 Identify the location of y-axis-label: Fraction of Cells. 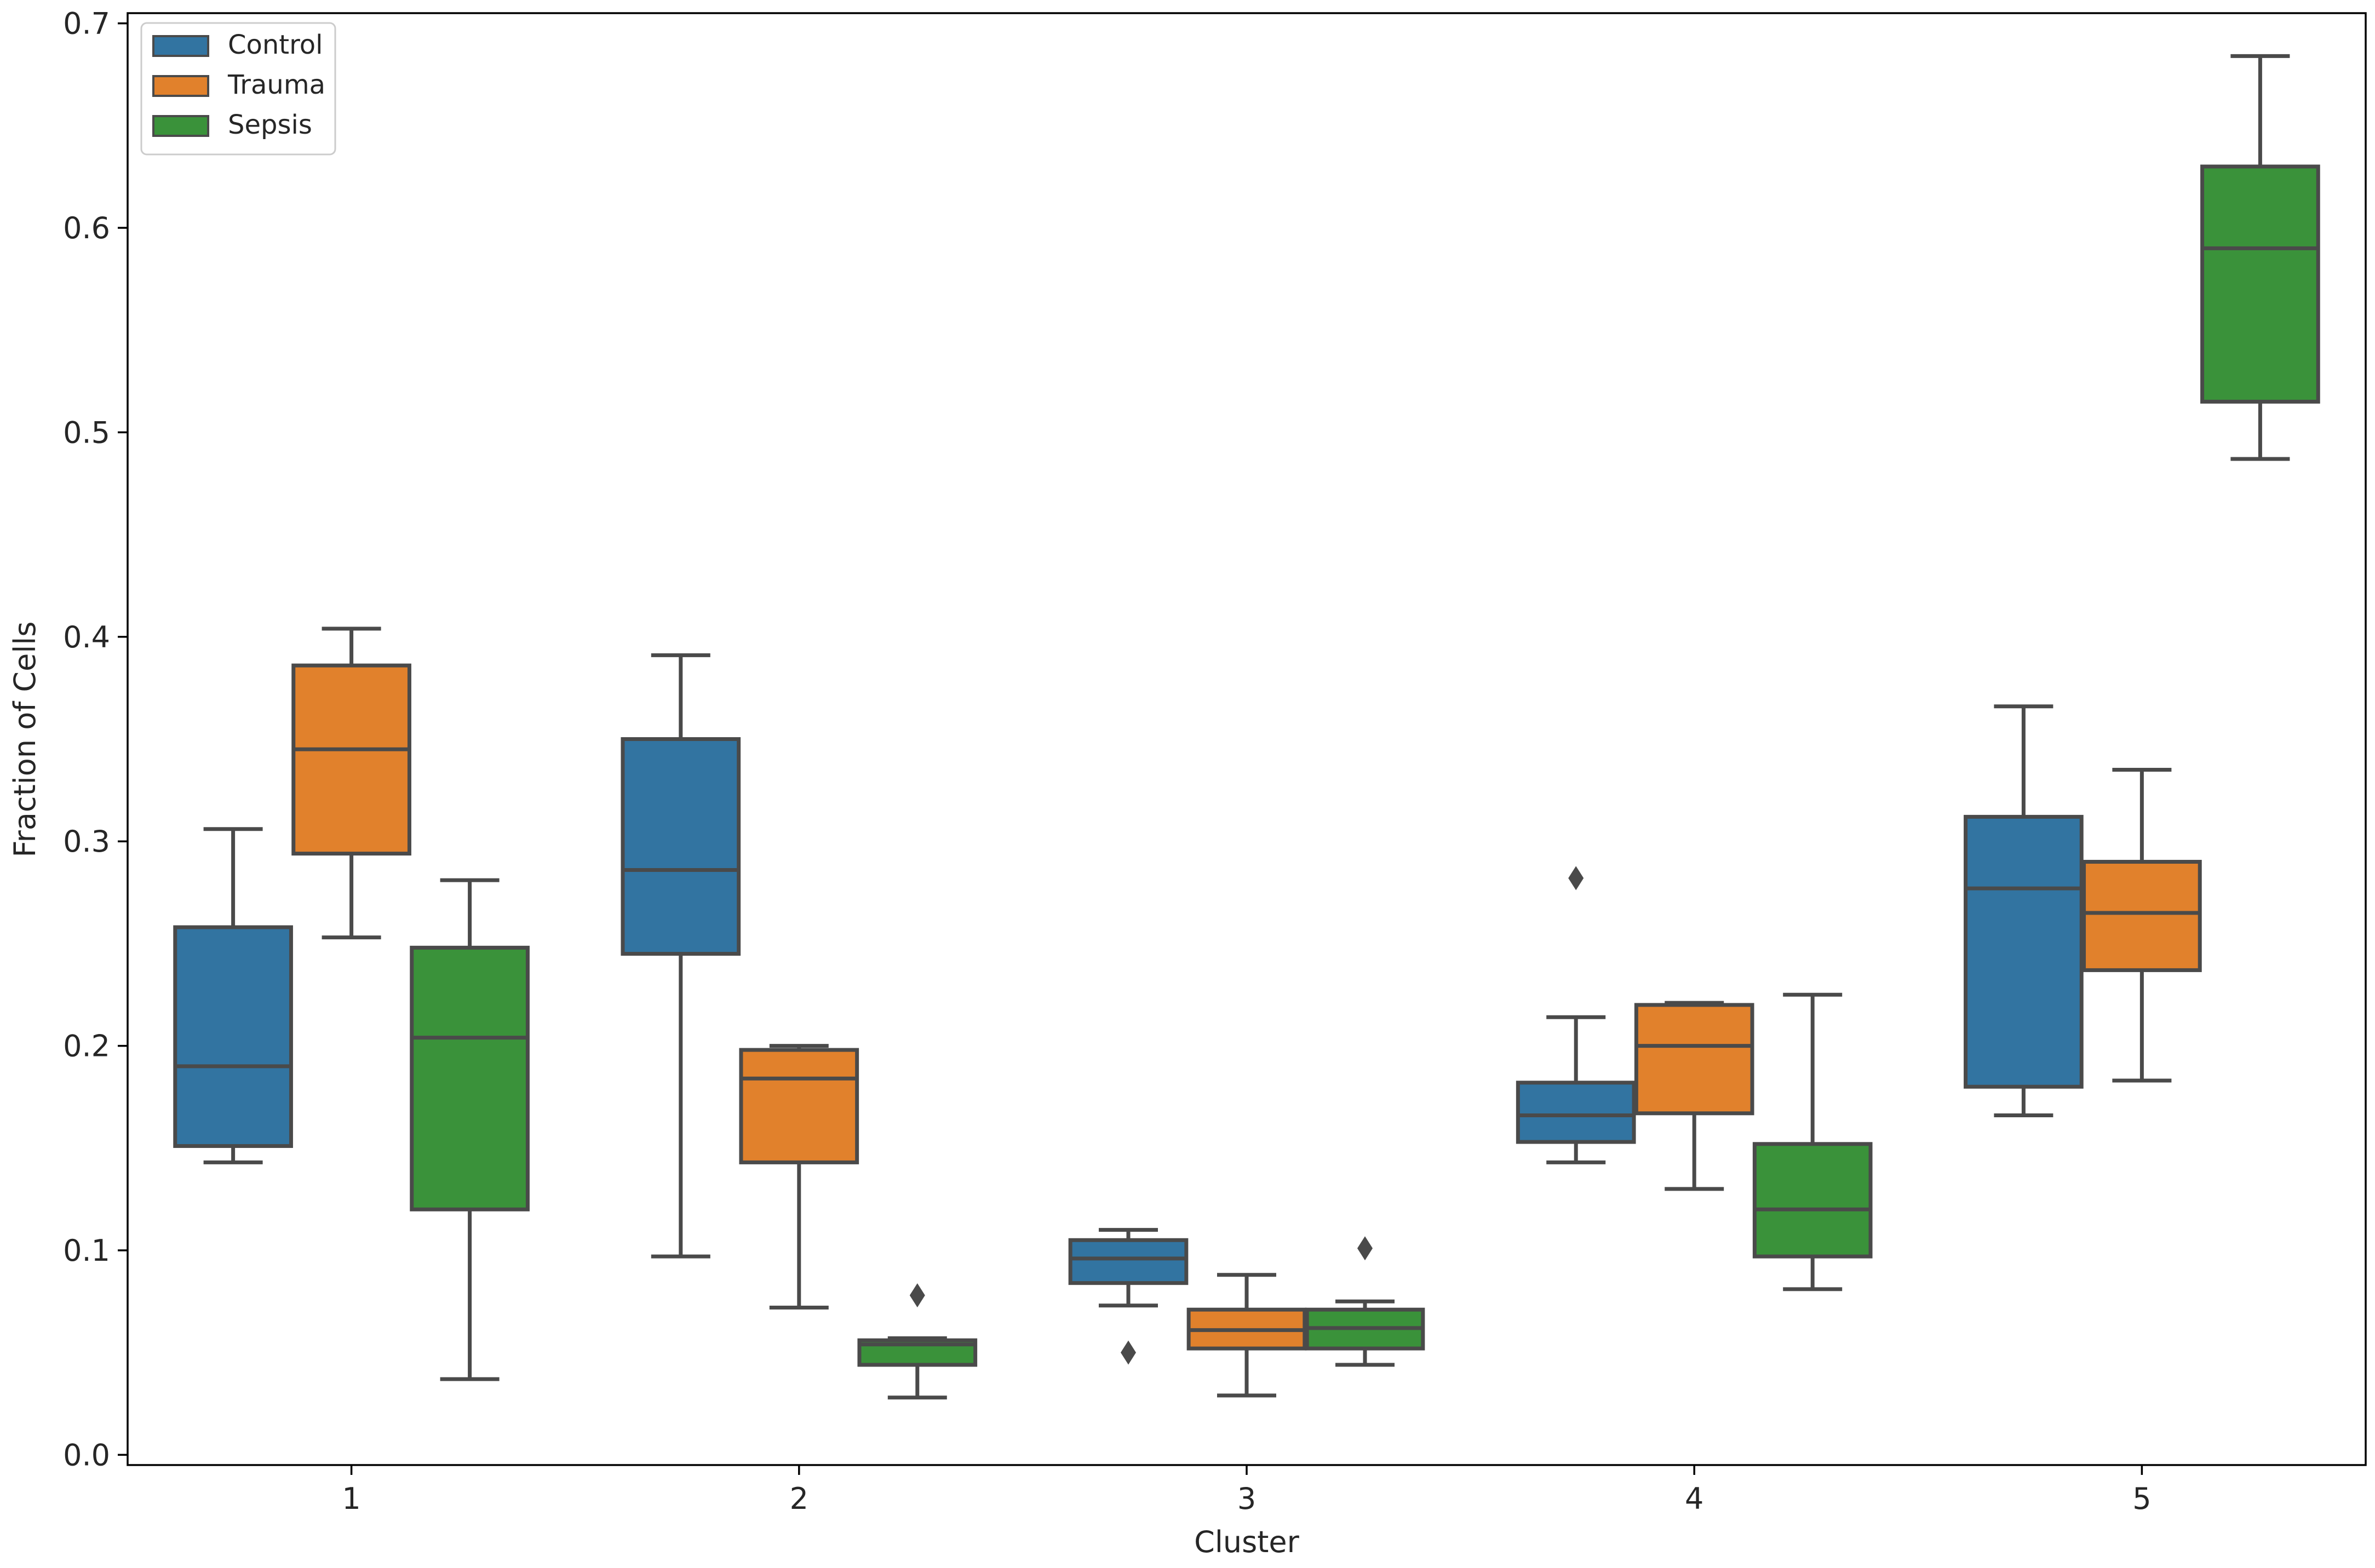
(25, 740).